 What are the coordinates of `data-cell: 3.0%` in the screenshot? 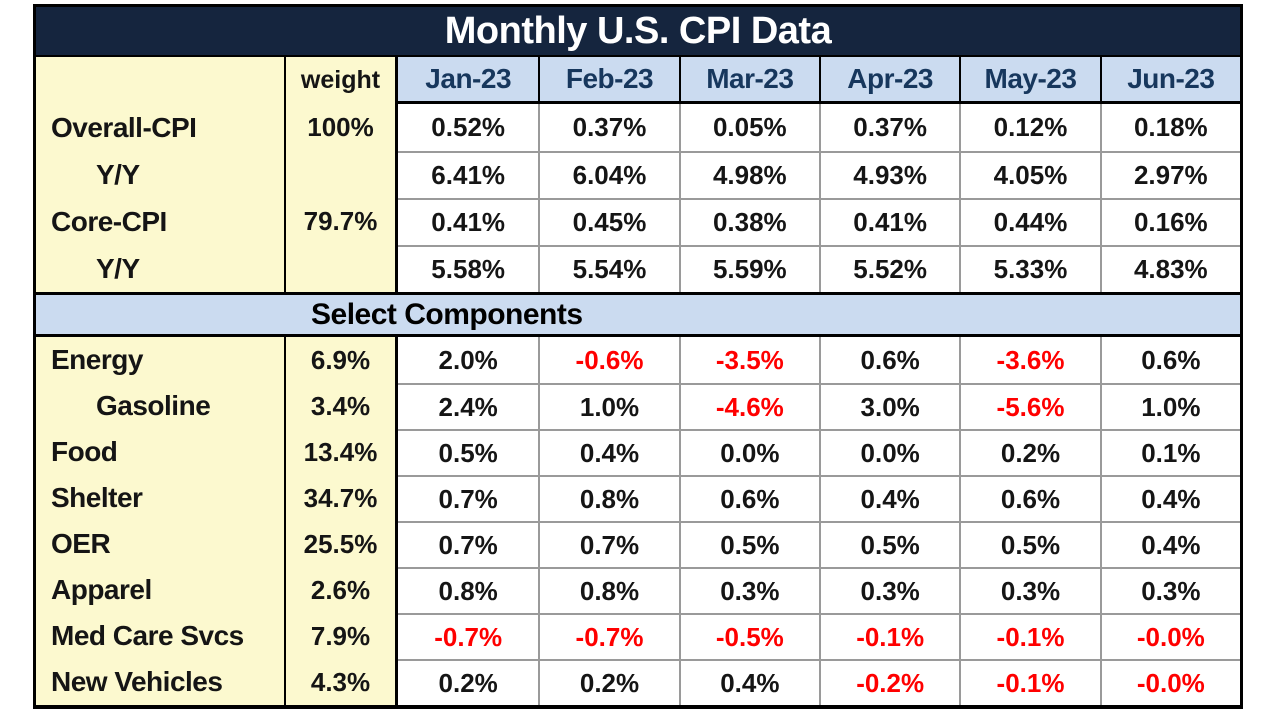 It's located at (889, 406).